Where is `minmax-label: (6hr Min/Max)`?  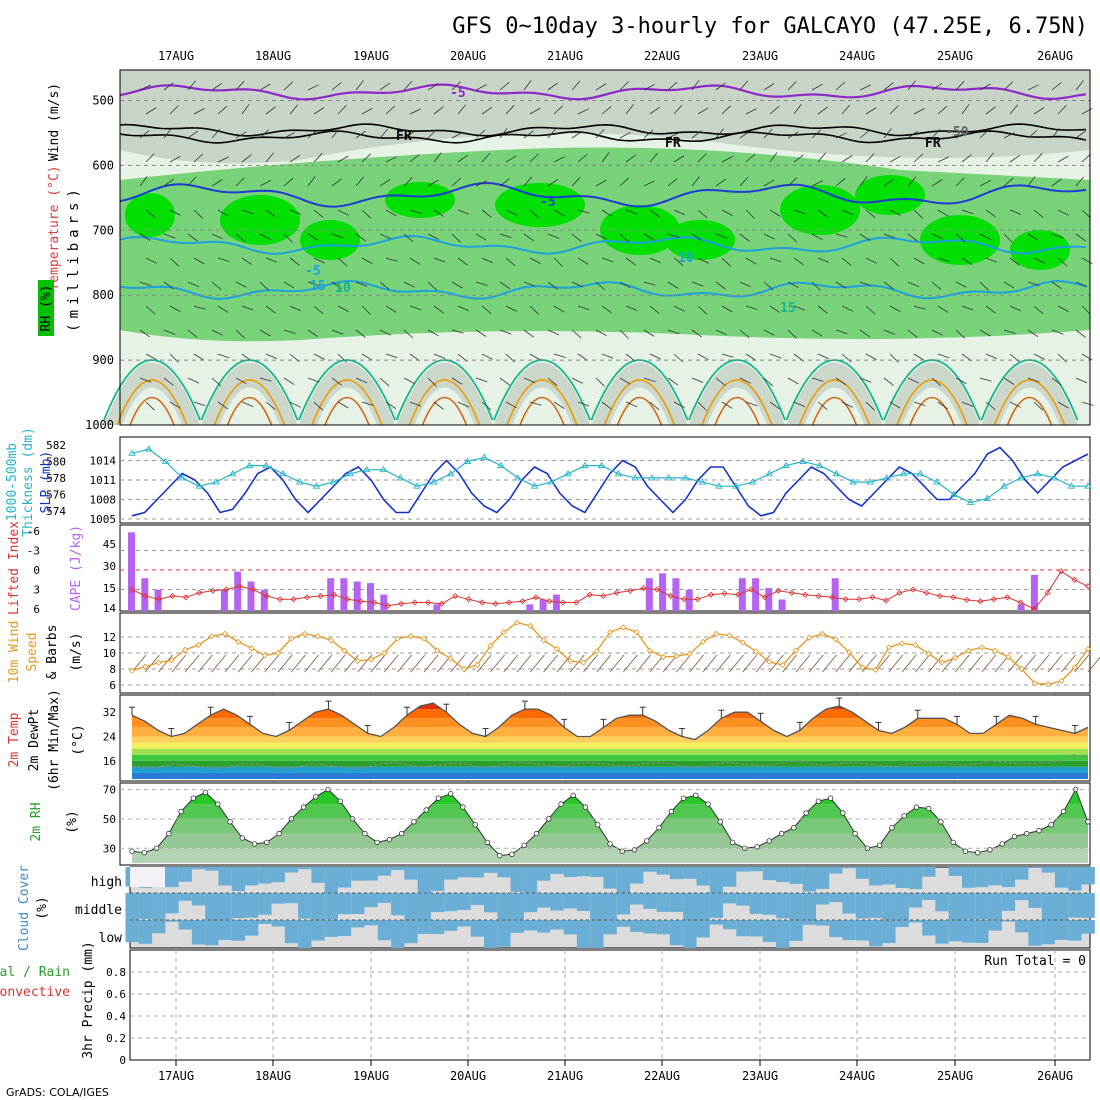 minmax-label: (6hr Min/Max) is located at coordinates (54, 740).